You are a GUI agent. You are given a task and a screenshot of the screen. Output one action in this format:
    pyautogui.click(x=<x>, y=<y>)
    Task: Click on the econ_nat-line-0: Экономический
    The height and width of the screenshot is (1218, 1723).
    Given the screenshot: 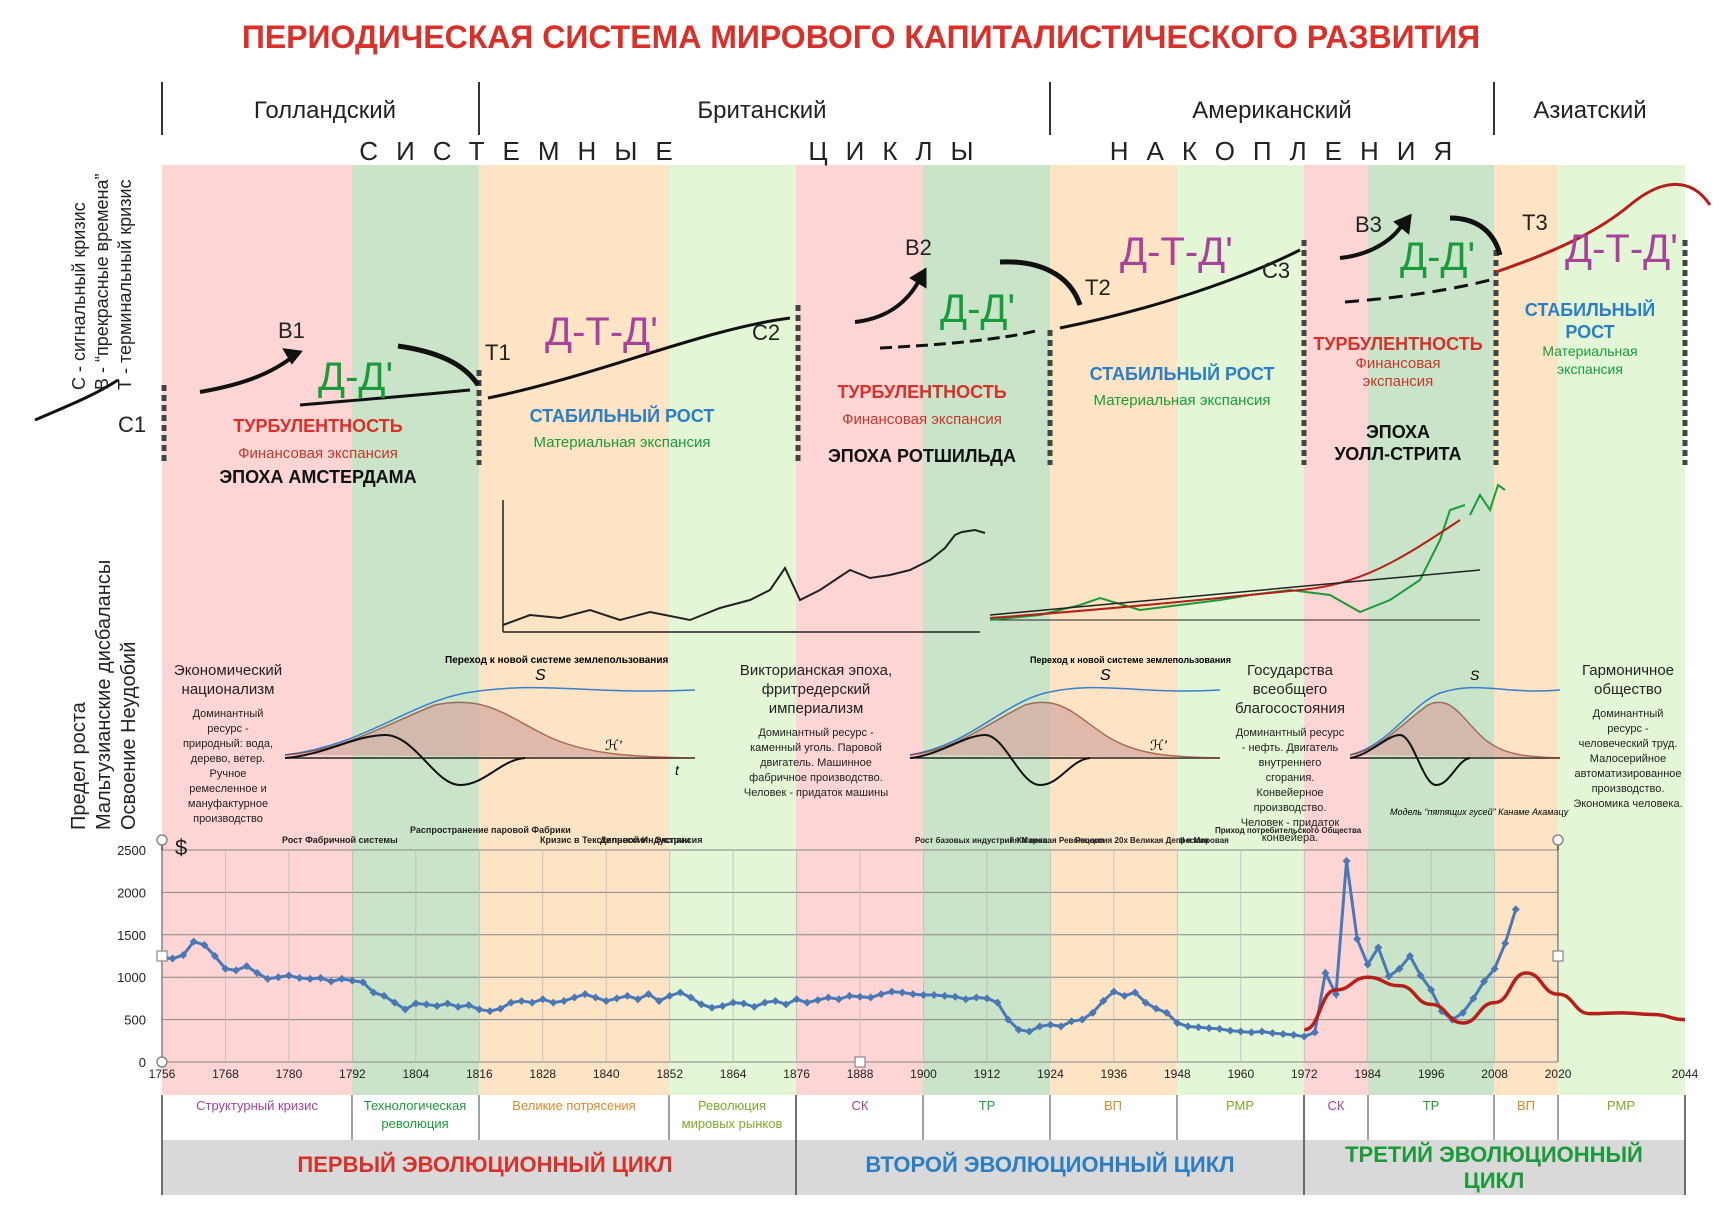 What is the action you would take?
    pyautogui.click(x=228, y=670)
    